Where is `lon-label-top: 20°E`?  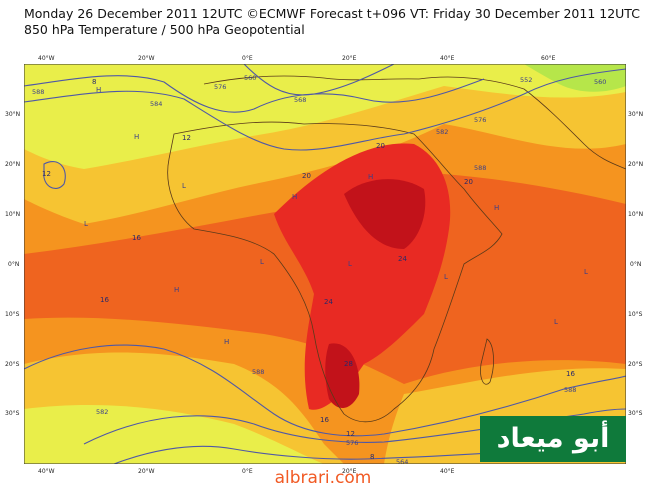
lon-label-top: 20°E is located at coordinates (349, 58).